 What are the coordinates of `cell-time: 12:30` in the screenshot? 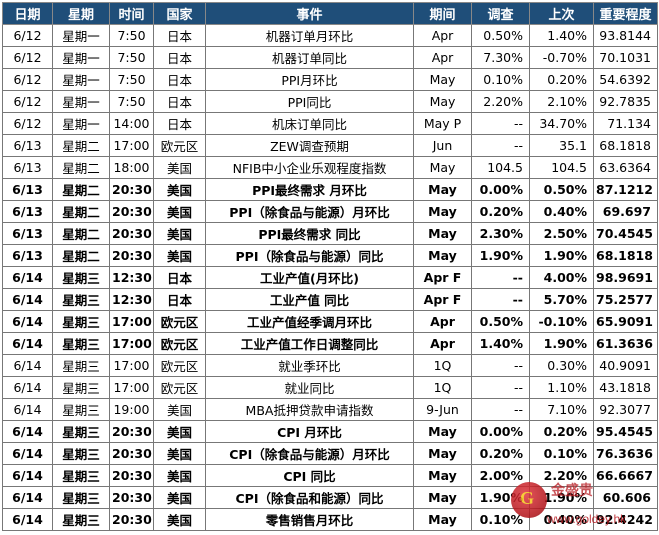 It's located at (131, 277).